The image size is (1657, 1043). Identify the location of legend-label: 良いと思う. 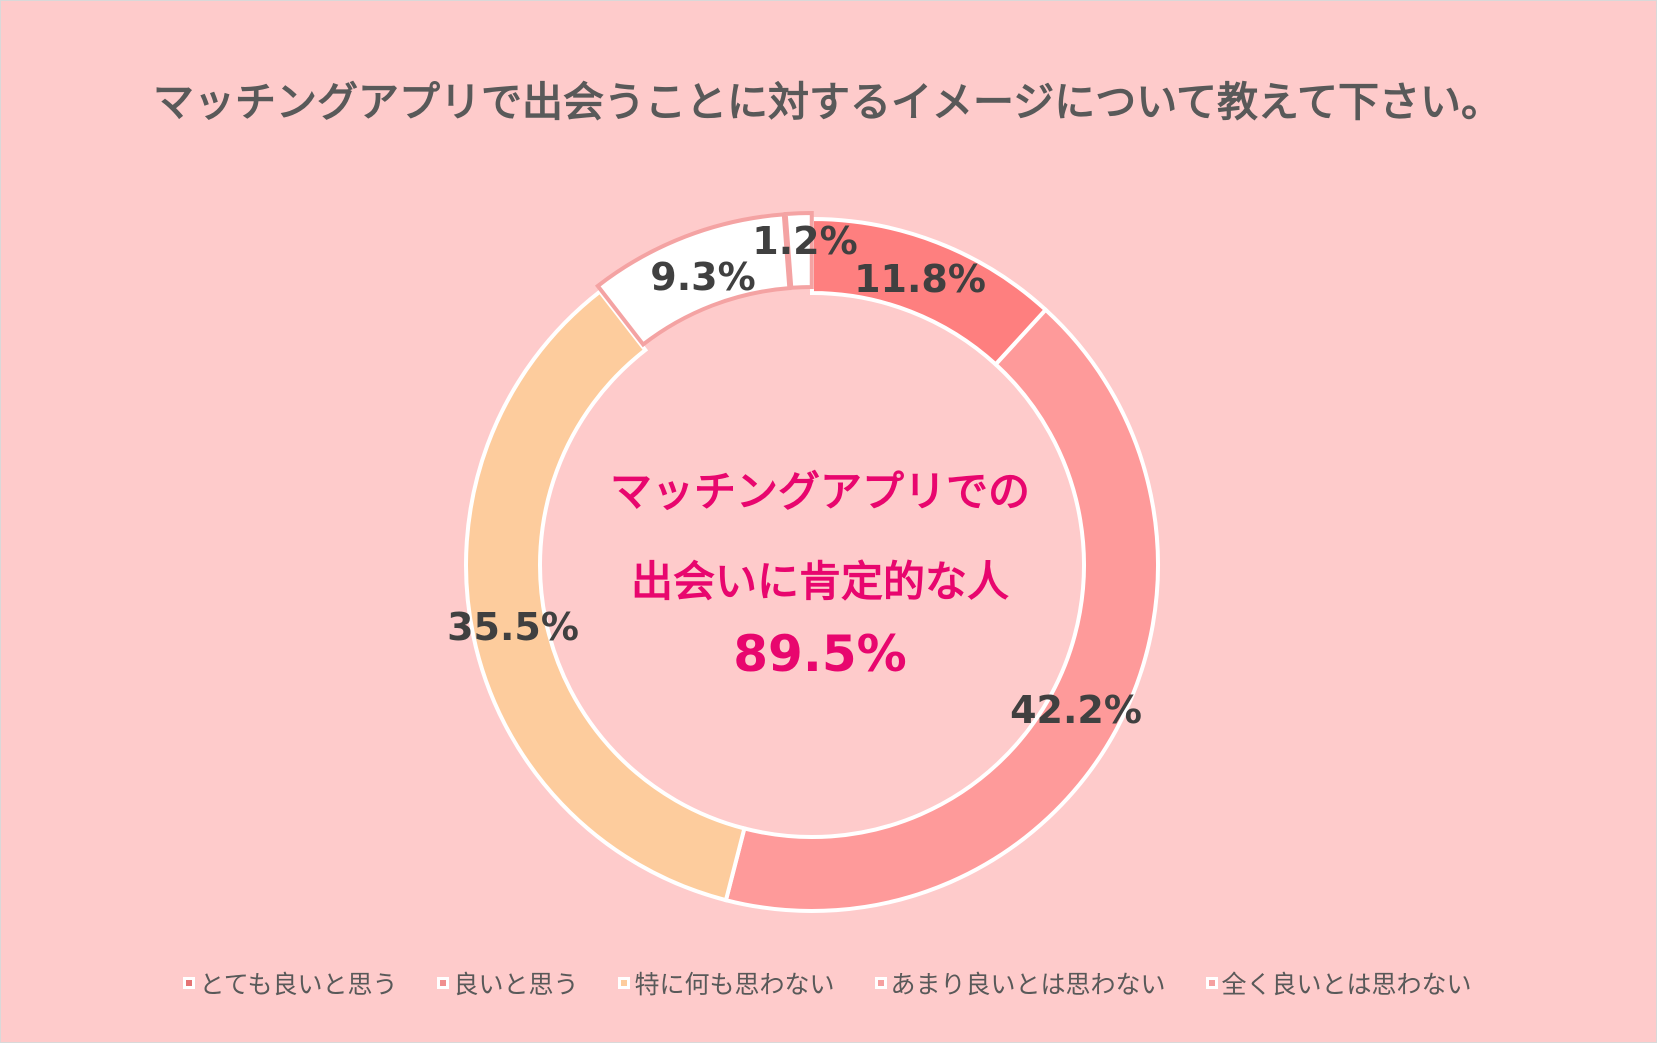
(516, 984).